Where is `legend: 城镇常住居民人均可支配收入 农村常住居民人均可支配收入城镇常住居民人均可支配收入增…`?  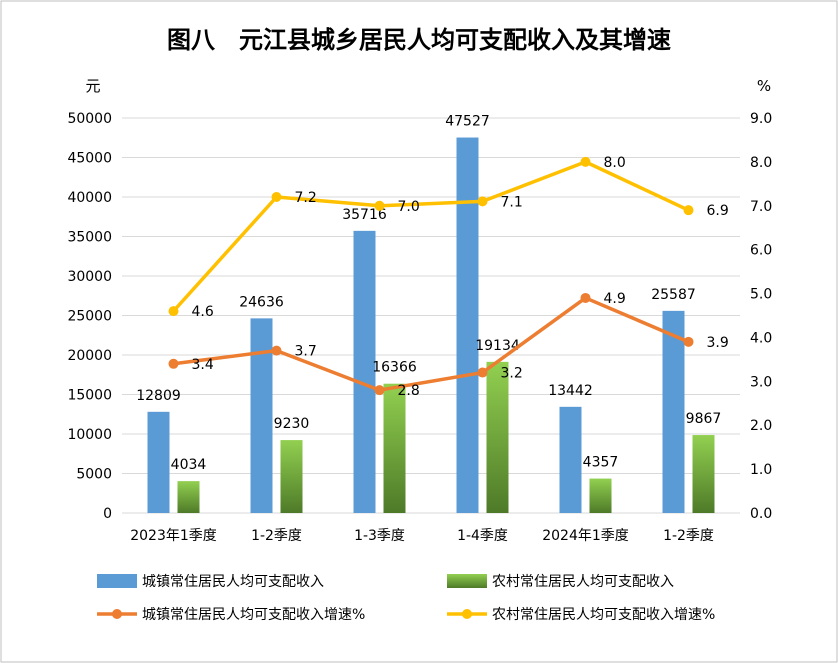
legend: 城镇常住居民人均可支配收入 农村常住居民人均可支配收入城镇常住居民人均可支配收入增… is located at coordinates (406, 598).